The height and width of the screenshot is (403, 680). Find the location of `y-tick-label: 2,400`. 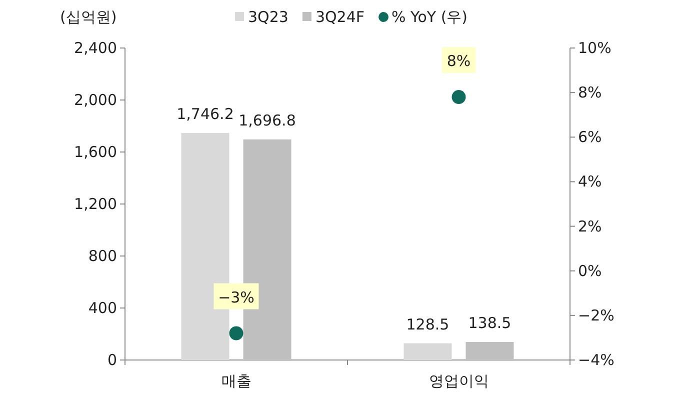

y-tick-label: 2,400 is located at coordinates (95, 48).